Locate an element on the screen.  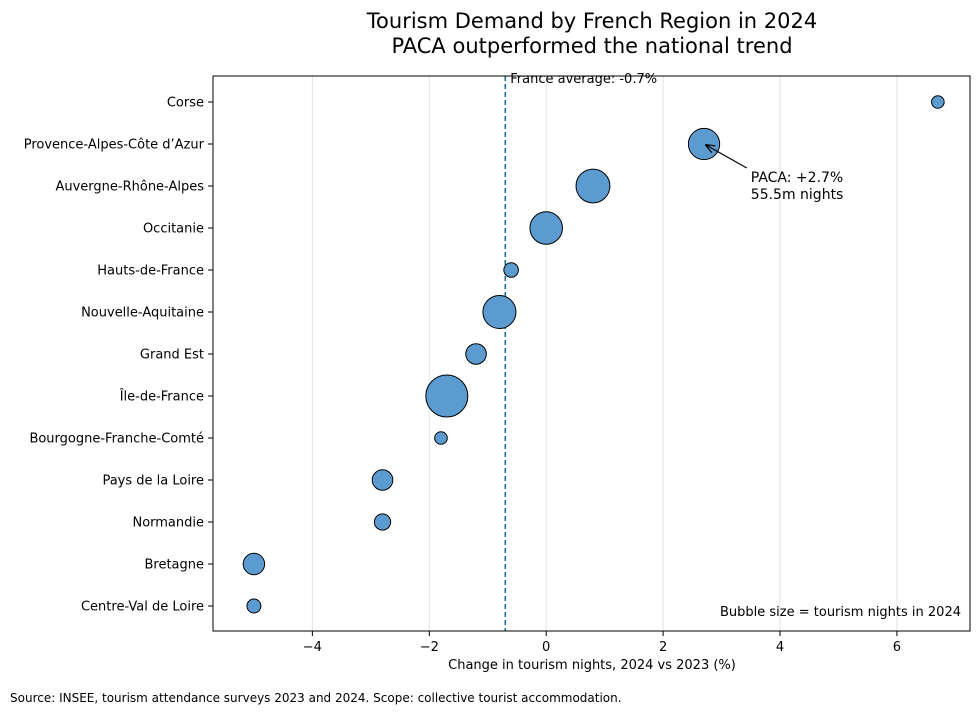
y-tick-label: Bretagne is located at coordinates (174, 565).